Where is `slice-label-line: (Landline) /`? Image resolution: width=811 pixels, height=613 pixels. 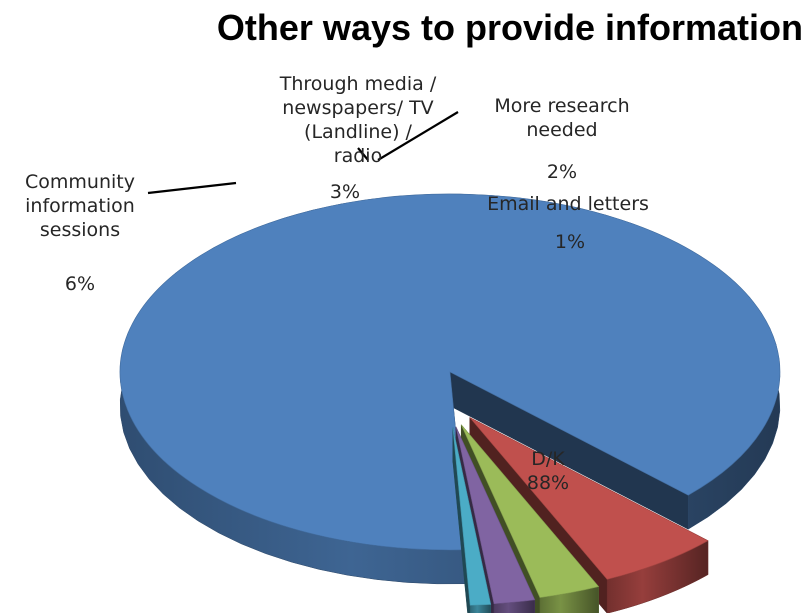 slice-label-line: (Landline) / is located at coordinates (358, 132).